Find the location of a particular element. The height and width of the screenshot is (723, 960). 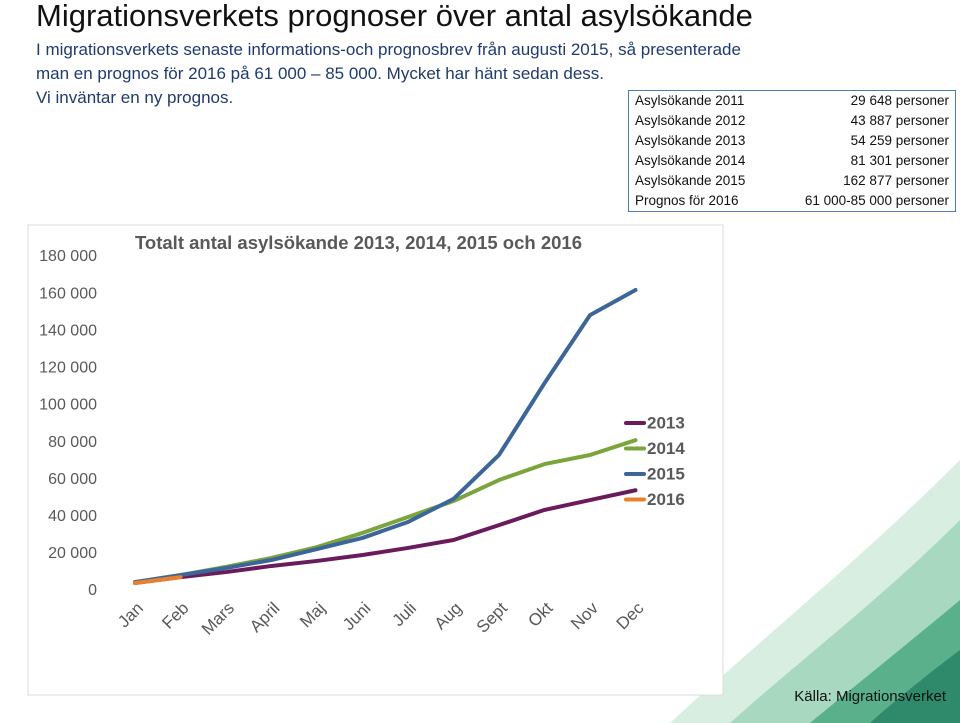

table-row: Asylsökande 2014 81 301 personer is located at coordinates (792, 161).